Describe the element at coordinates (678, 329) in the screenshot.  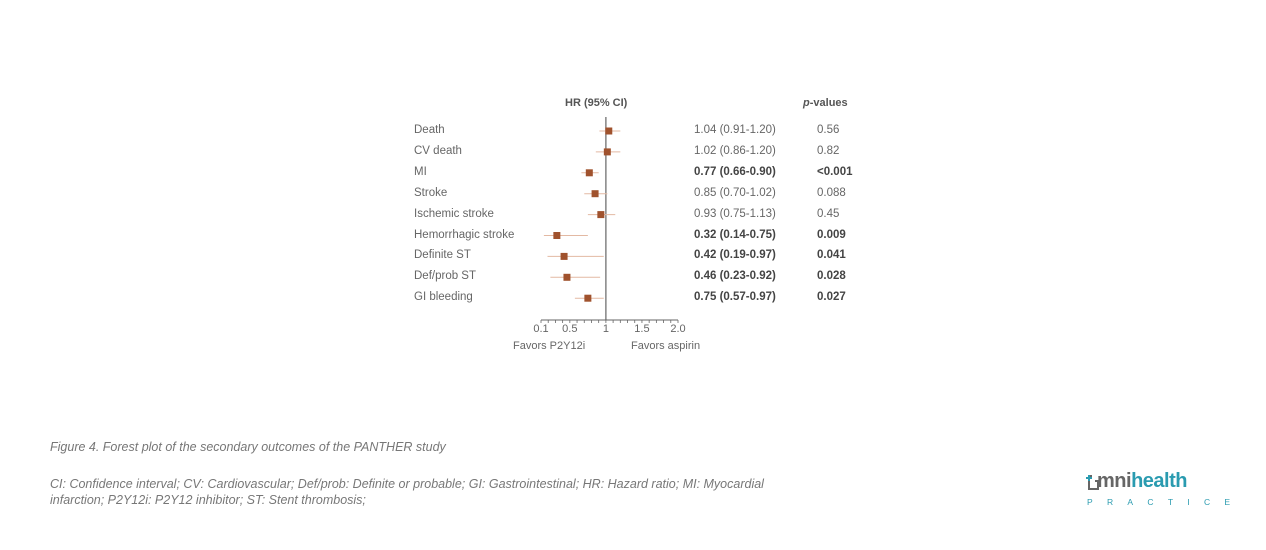
I see `x-tick-label: 2.0` at that location.